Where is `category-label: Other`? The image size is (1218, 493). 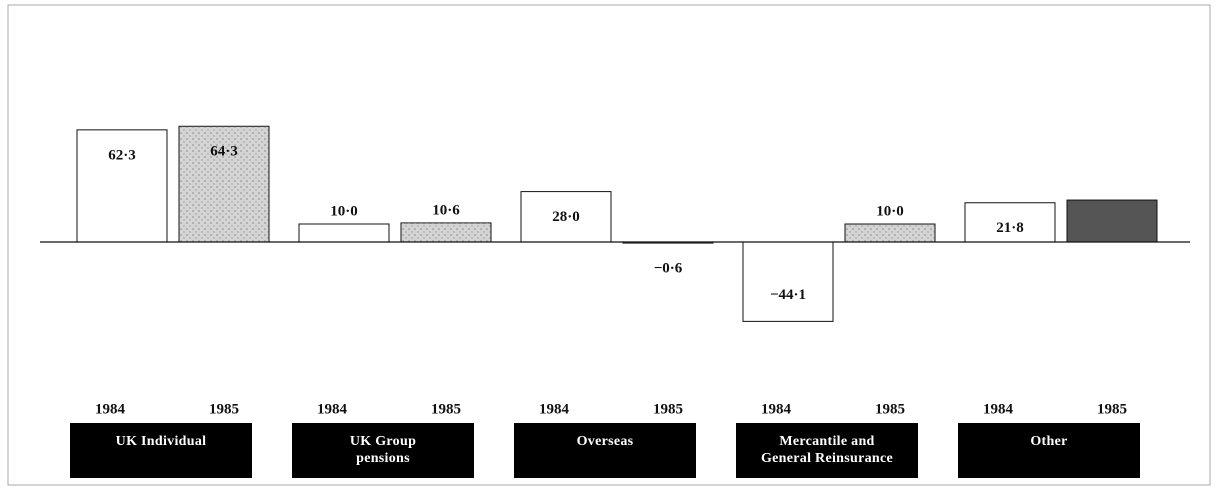
category-label: Other is located at coordinates (1049, 450).